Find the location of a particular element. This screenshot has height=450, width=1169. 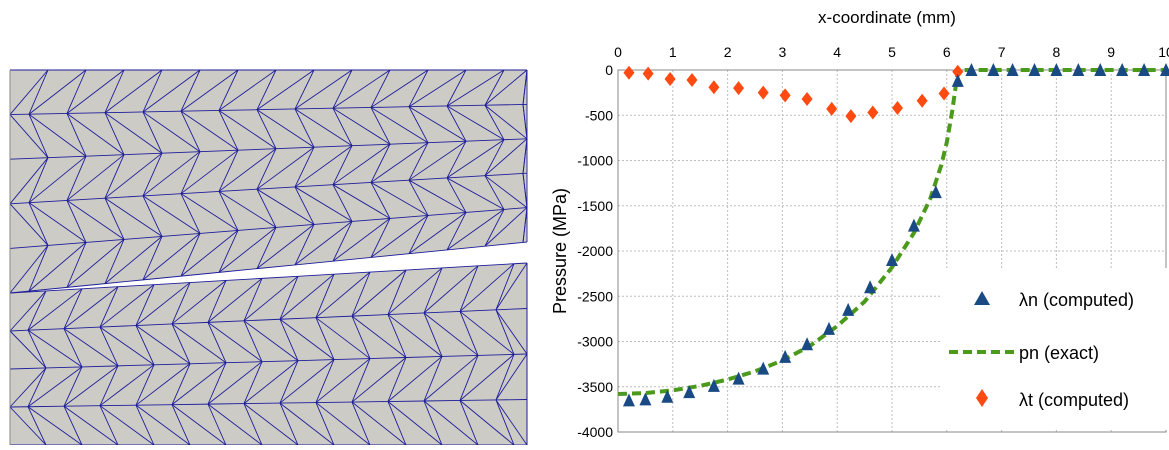

x-tick-label: 3 is located at coordinates (783, 52).